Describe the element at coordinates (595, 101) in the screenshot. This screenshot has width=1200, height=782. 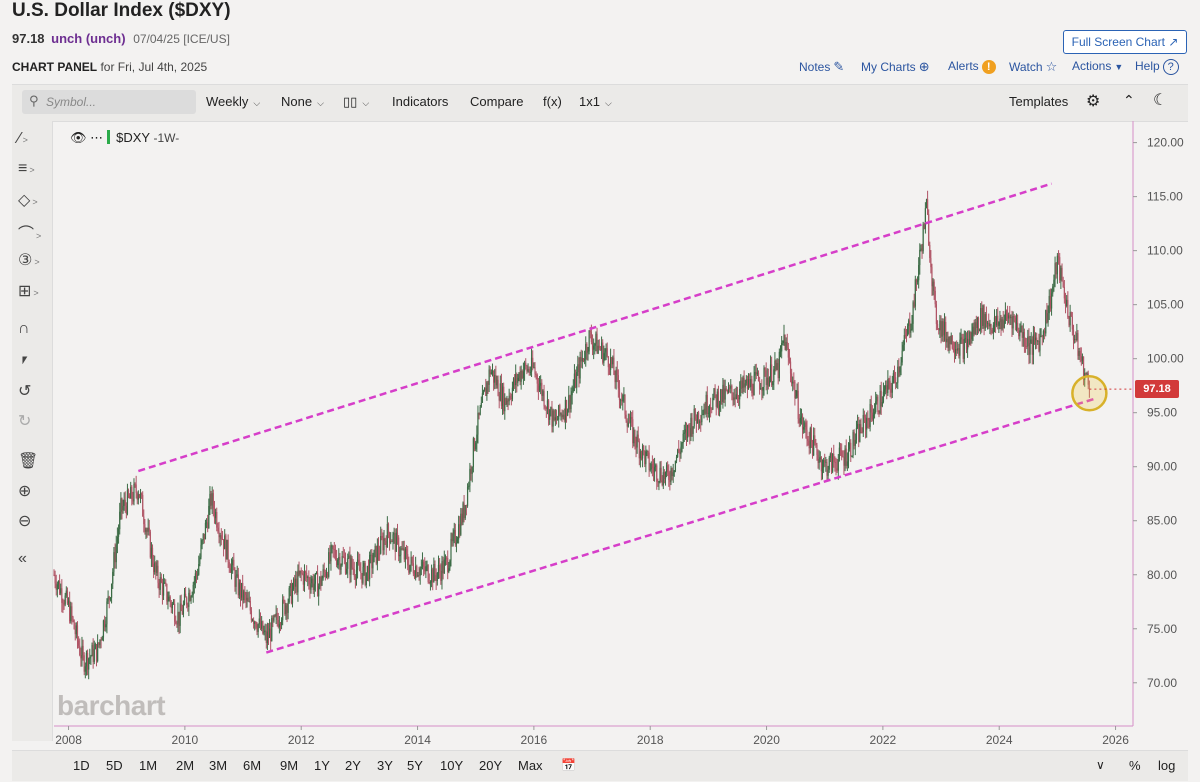
I see `layout-dropdown: 1x1 ⌵` at that location.